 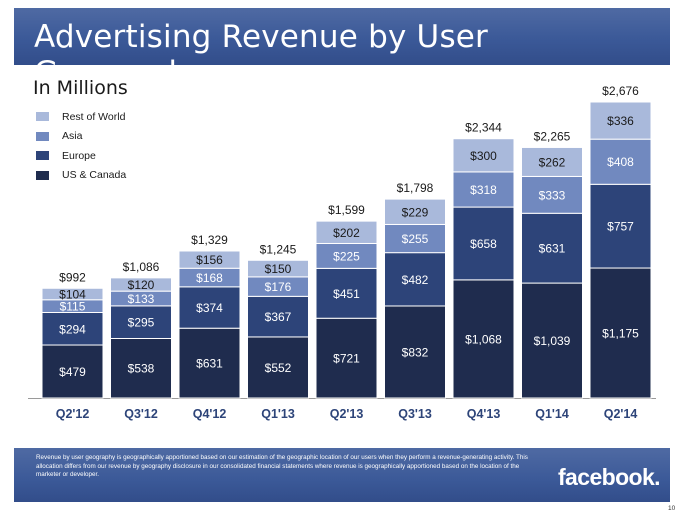 I want to click on data-label-rest-of-world: $156, so click(x=209, y=260).